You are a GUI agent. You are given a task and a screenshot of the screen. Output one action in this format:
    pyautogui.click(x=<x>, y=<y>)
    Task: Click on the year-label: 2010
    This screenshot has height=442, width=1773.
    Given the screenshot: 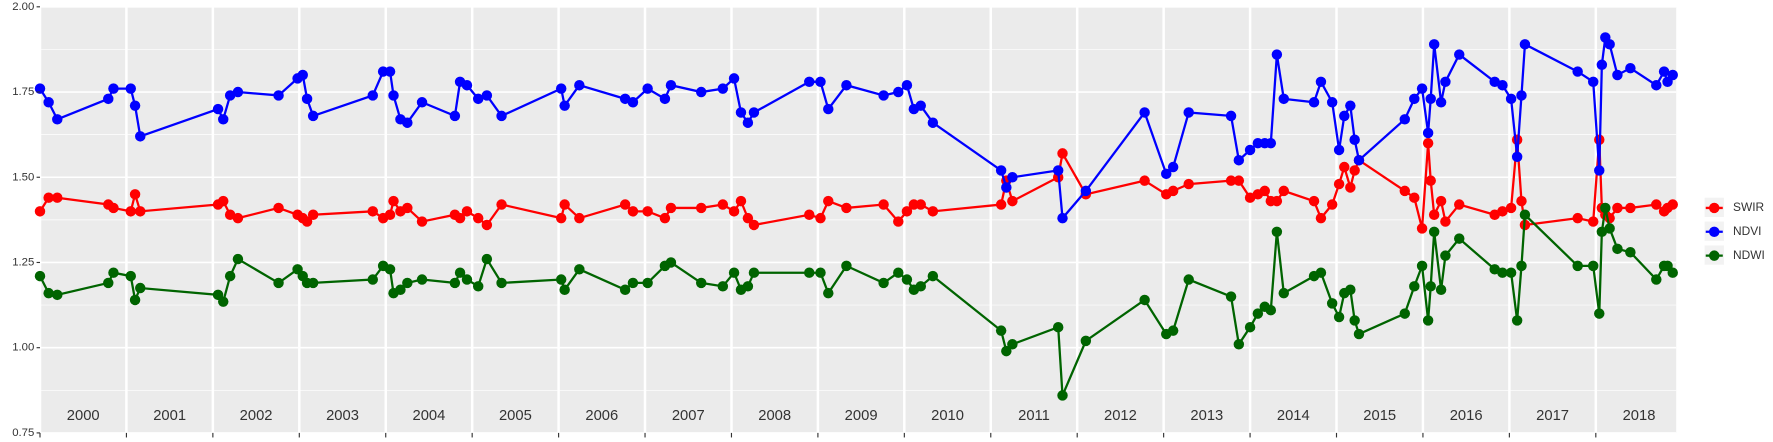 What is the action you would take?
    pyautogui.click(x=947, y=416)
    